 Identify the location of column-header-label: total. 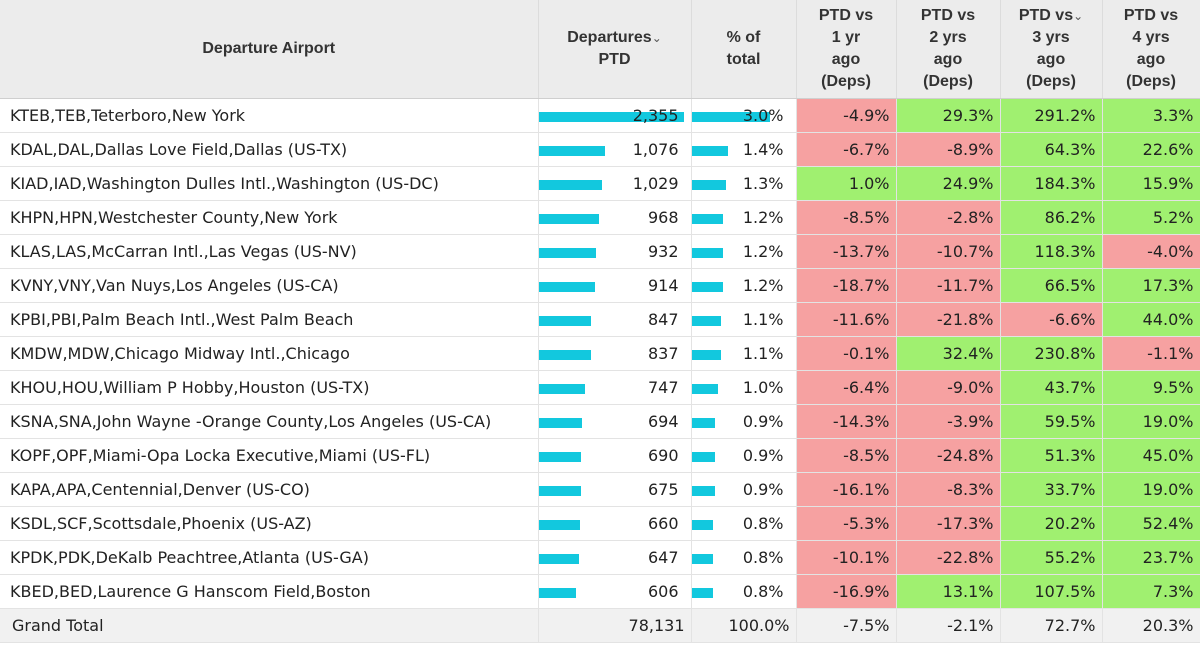
(743, 59).